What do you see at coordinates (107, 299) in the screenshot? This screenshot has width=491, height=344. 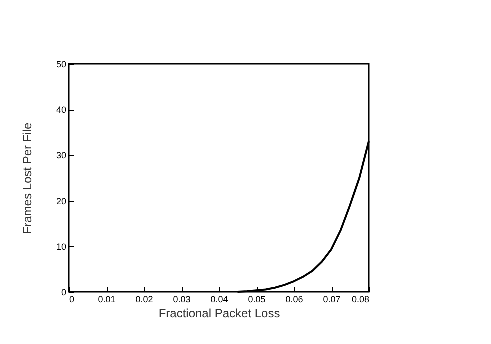 I see `x-tick-label: 0.01` at bounding box center [107, 299].